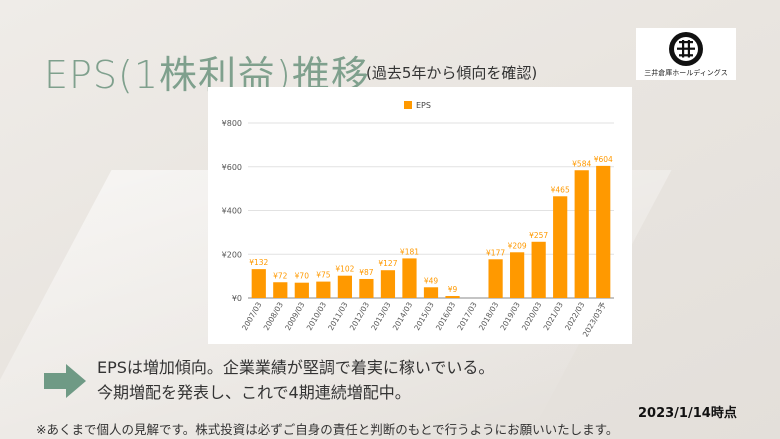 The width and height of the screenshot is (780, 439). Describe the element at coordinates (232, 167) in the screenshot. I see `y-tick-label: ¥600` at that location.